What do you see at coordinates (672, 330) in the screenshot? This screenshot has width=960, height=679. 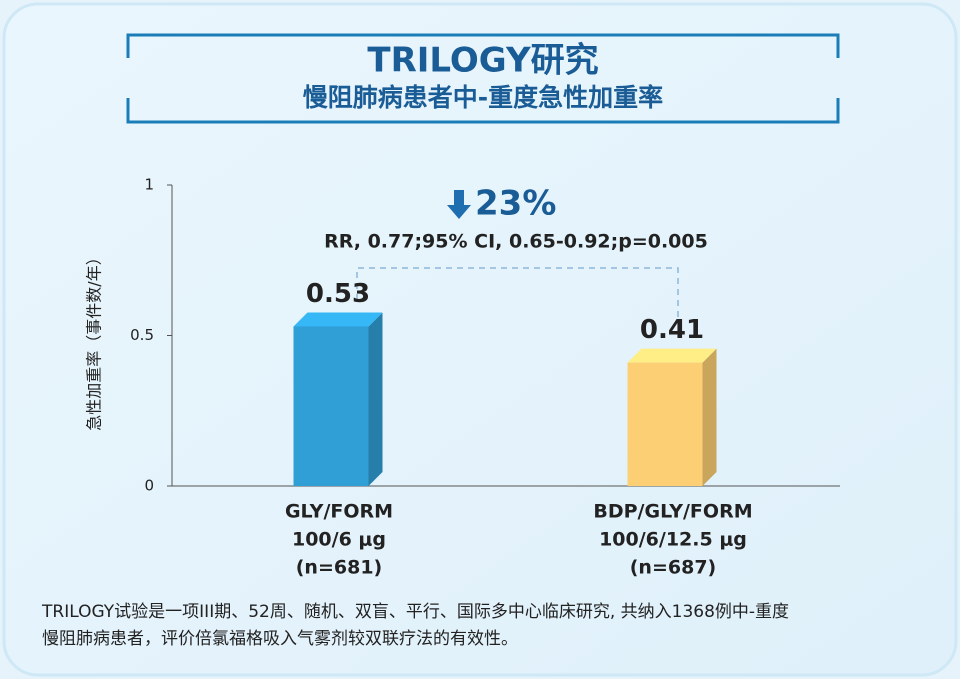 I see `value-label: 0.41` at bounding box center [672, 330].